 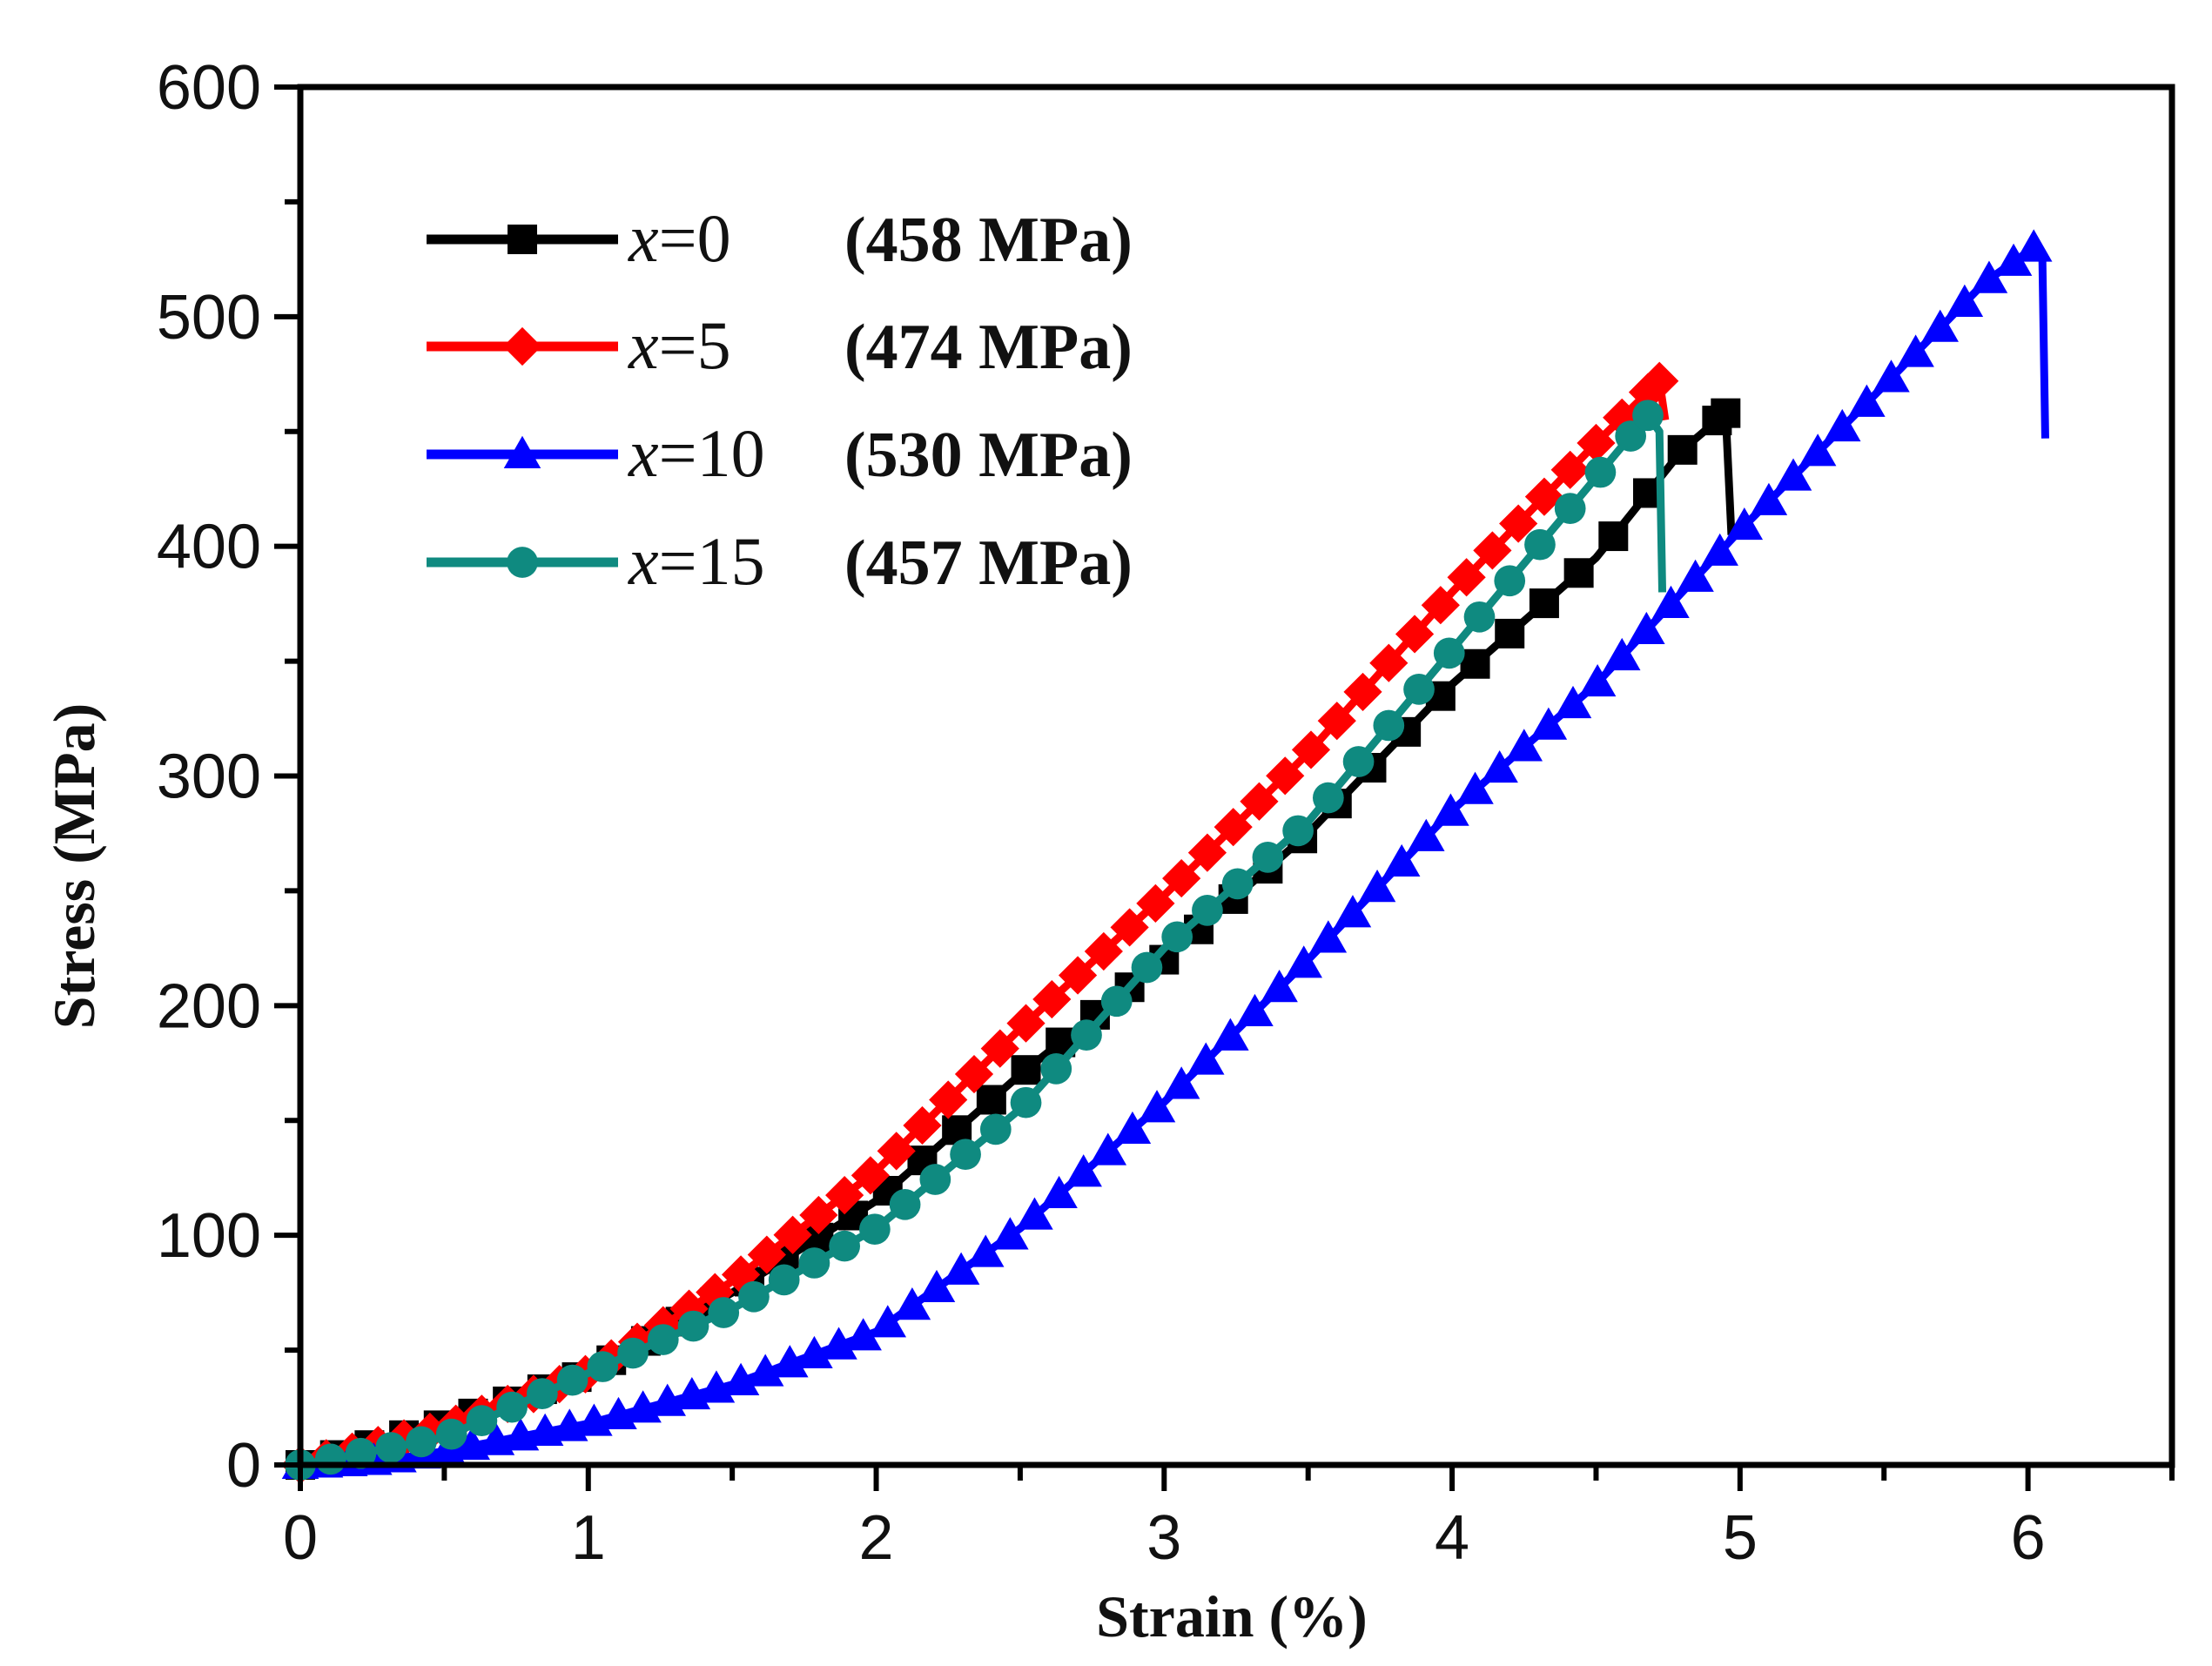 I want to click on legend-label: x=15, so click(x=696, y=561).